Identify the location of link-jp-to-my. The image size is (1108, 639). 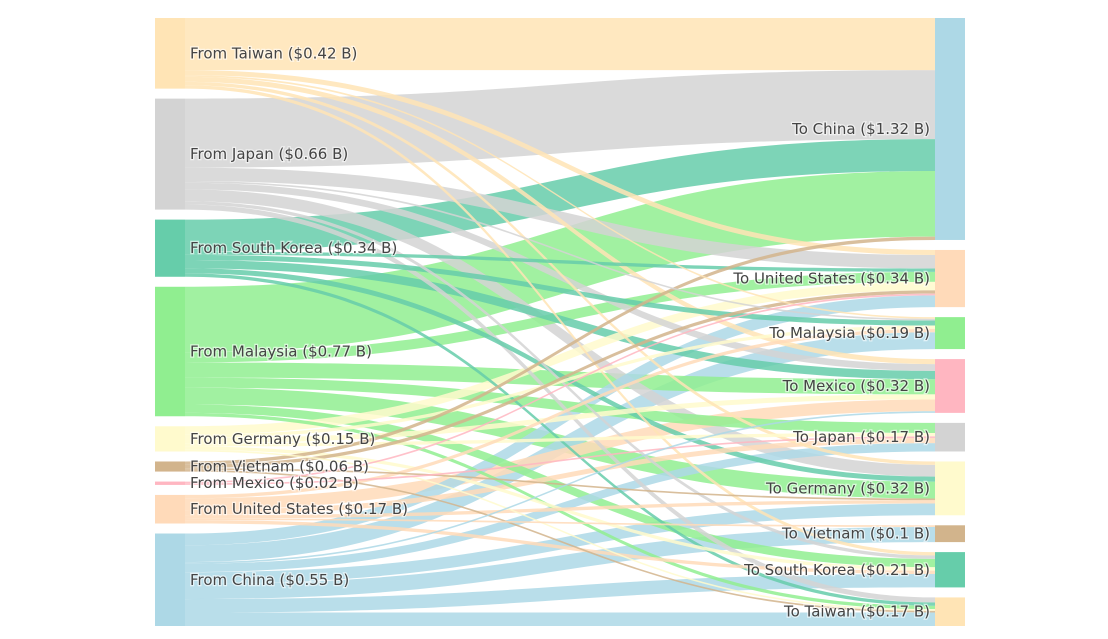
(560, 251).